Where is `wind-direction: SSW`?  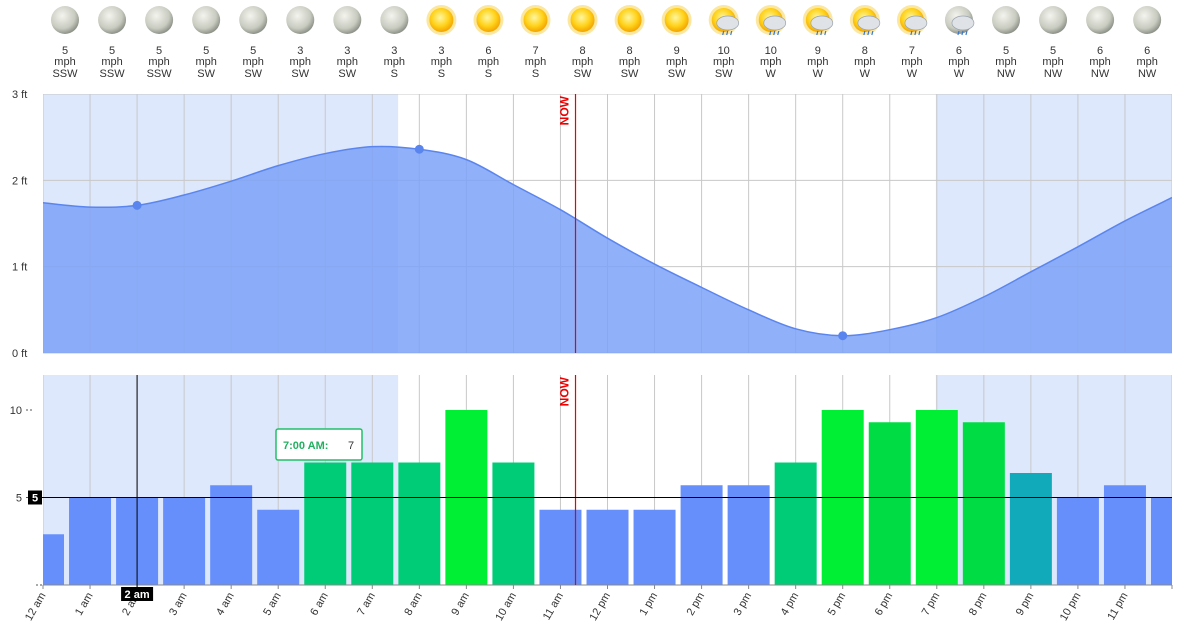 wind-direction: SSW is located at coordinates (160, 74).